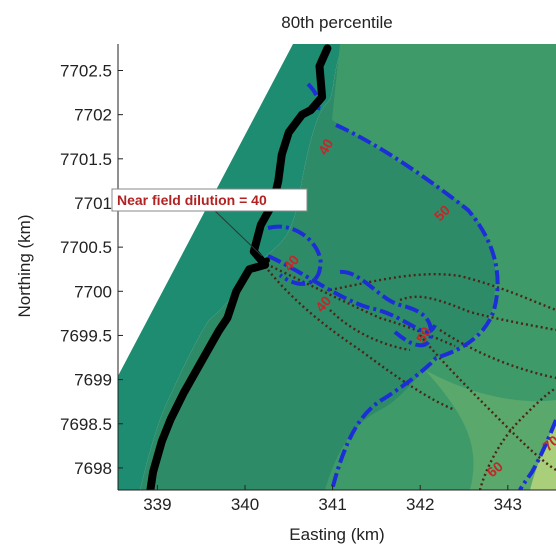 Image resolution: width=556 pixels, height=548 pixels. I want to click on annotation-text: Near field dilution = 40, so click(192, 200).